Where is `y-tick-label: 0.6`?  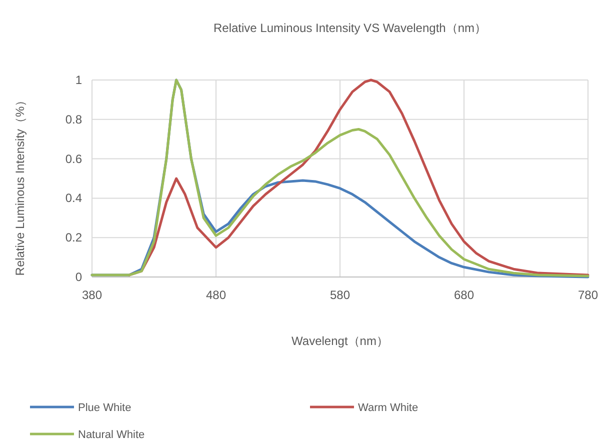 y-tick-label: 0.6 is located at coordinates (73, 159).